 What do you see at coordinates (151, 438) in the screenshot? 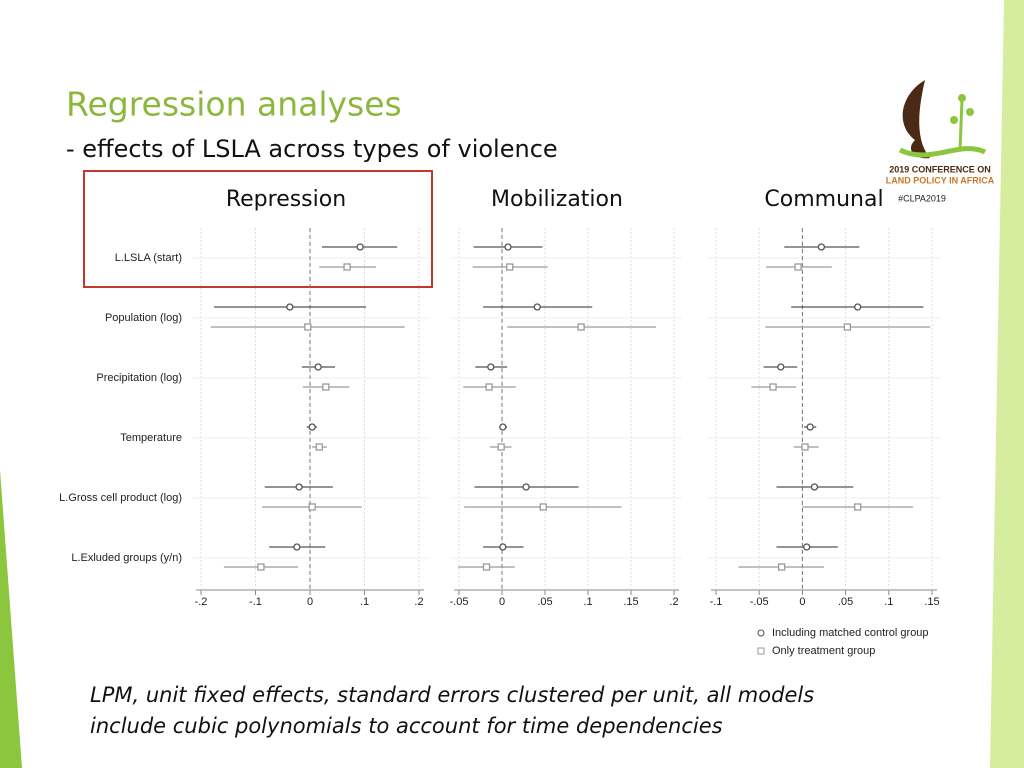
I see `y-tick-label: Temperature` at bounding box center [151, 438].